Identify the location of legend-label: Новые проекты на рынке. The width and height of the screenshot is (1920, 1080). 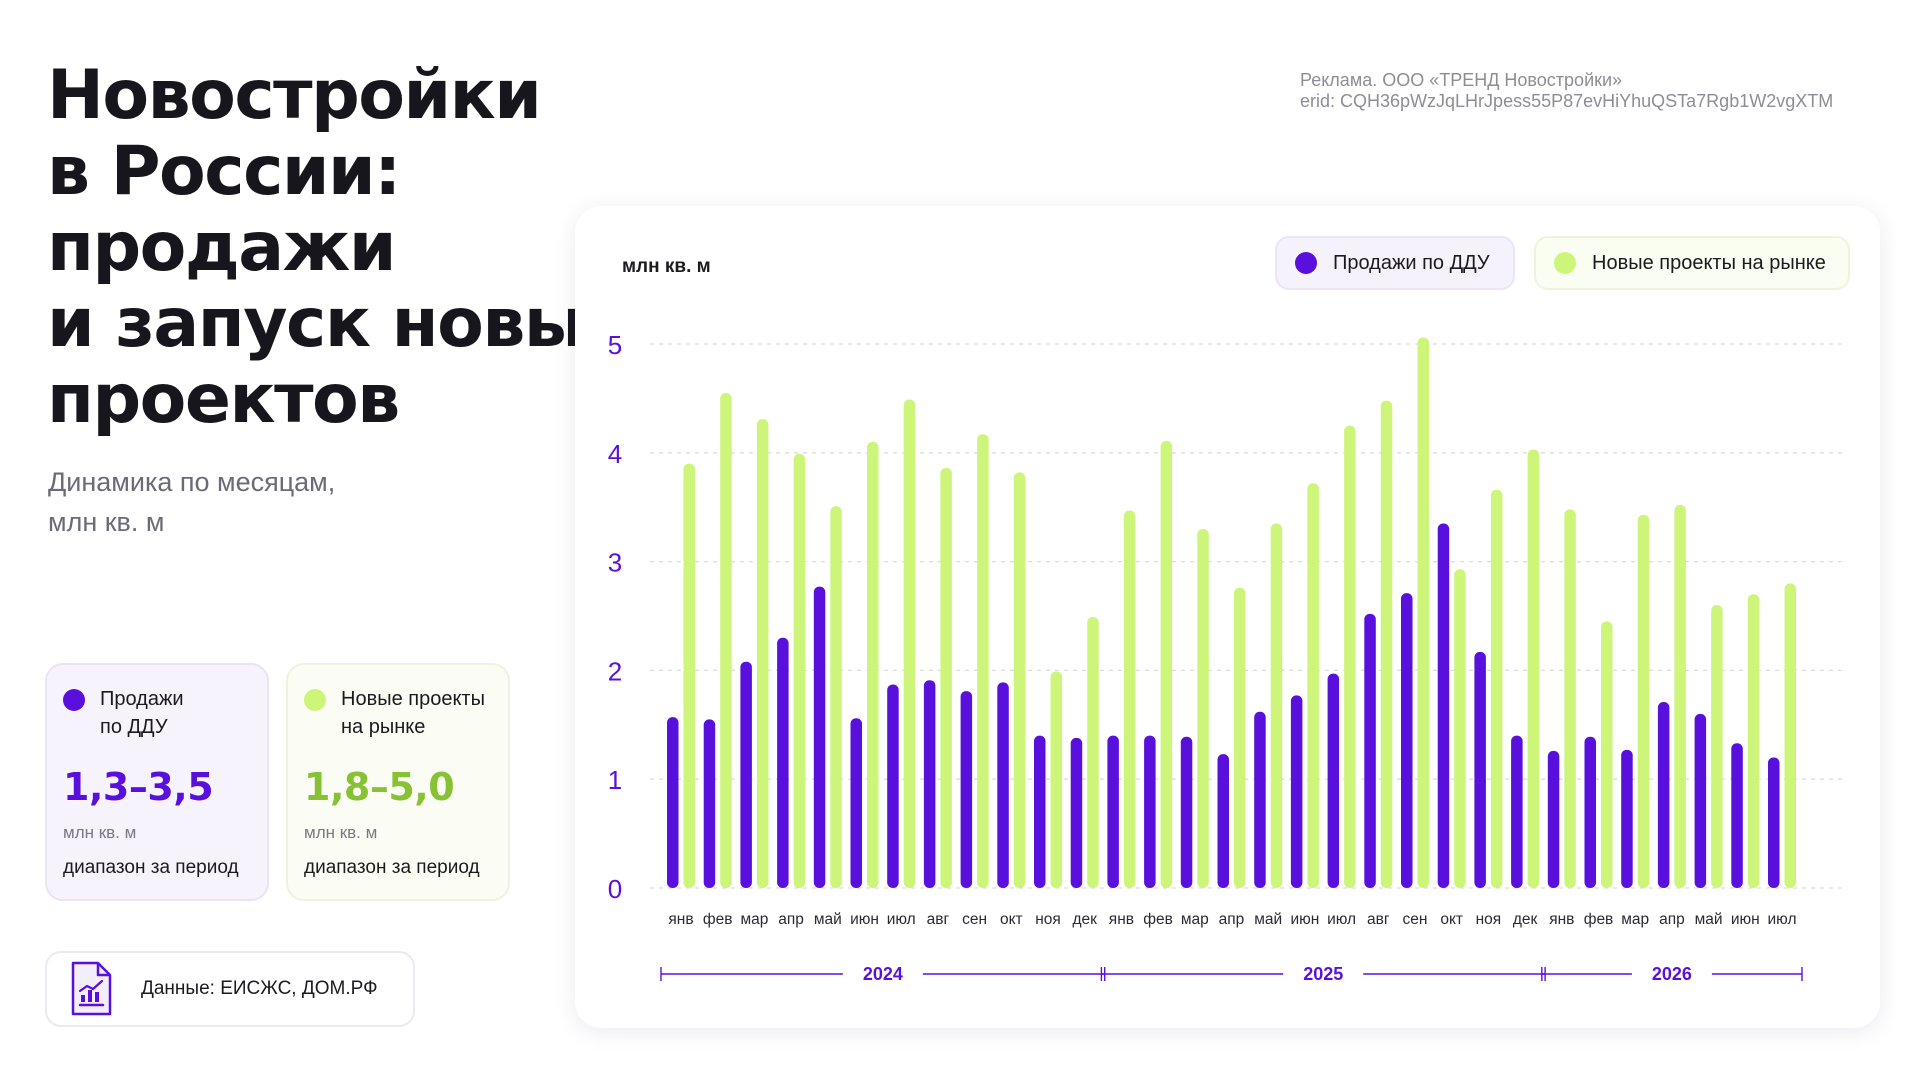
(1709, 262).